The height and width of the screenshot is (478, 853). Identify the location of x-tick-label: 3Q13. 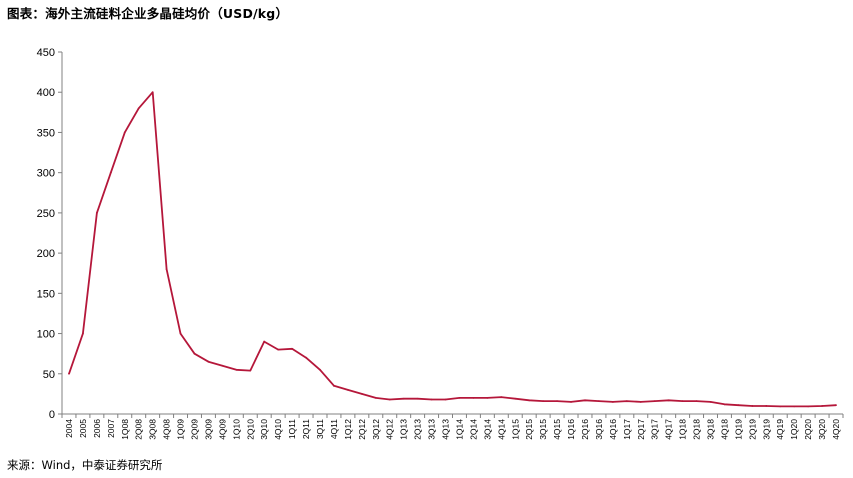
(432, 429).